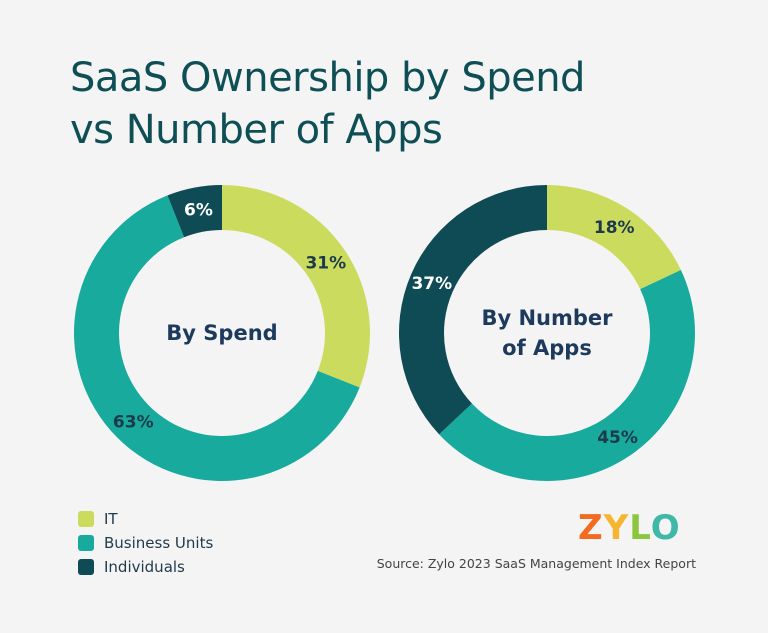  I want to click on data-label: 63%, so click(133, 423).